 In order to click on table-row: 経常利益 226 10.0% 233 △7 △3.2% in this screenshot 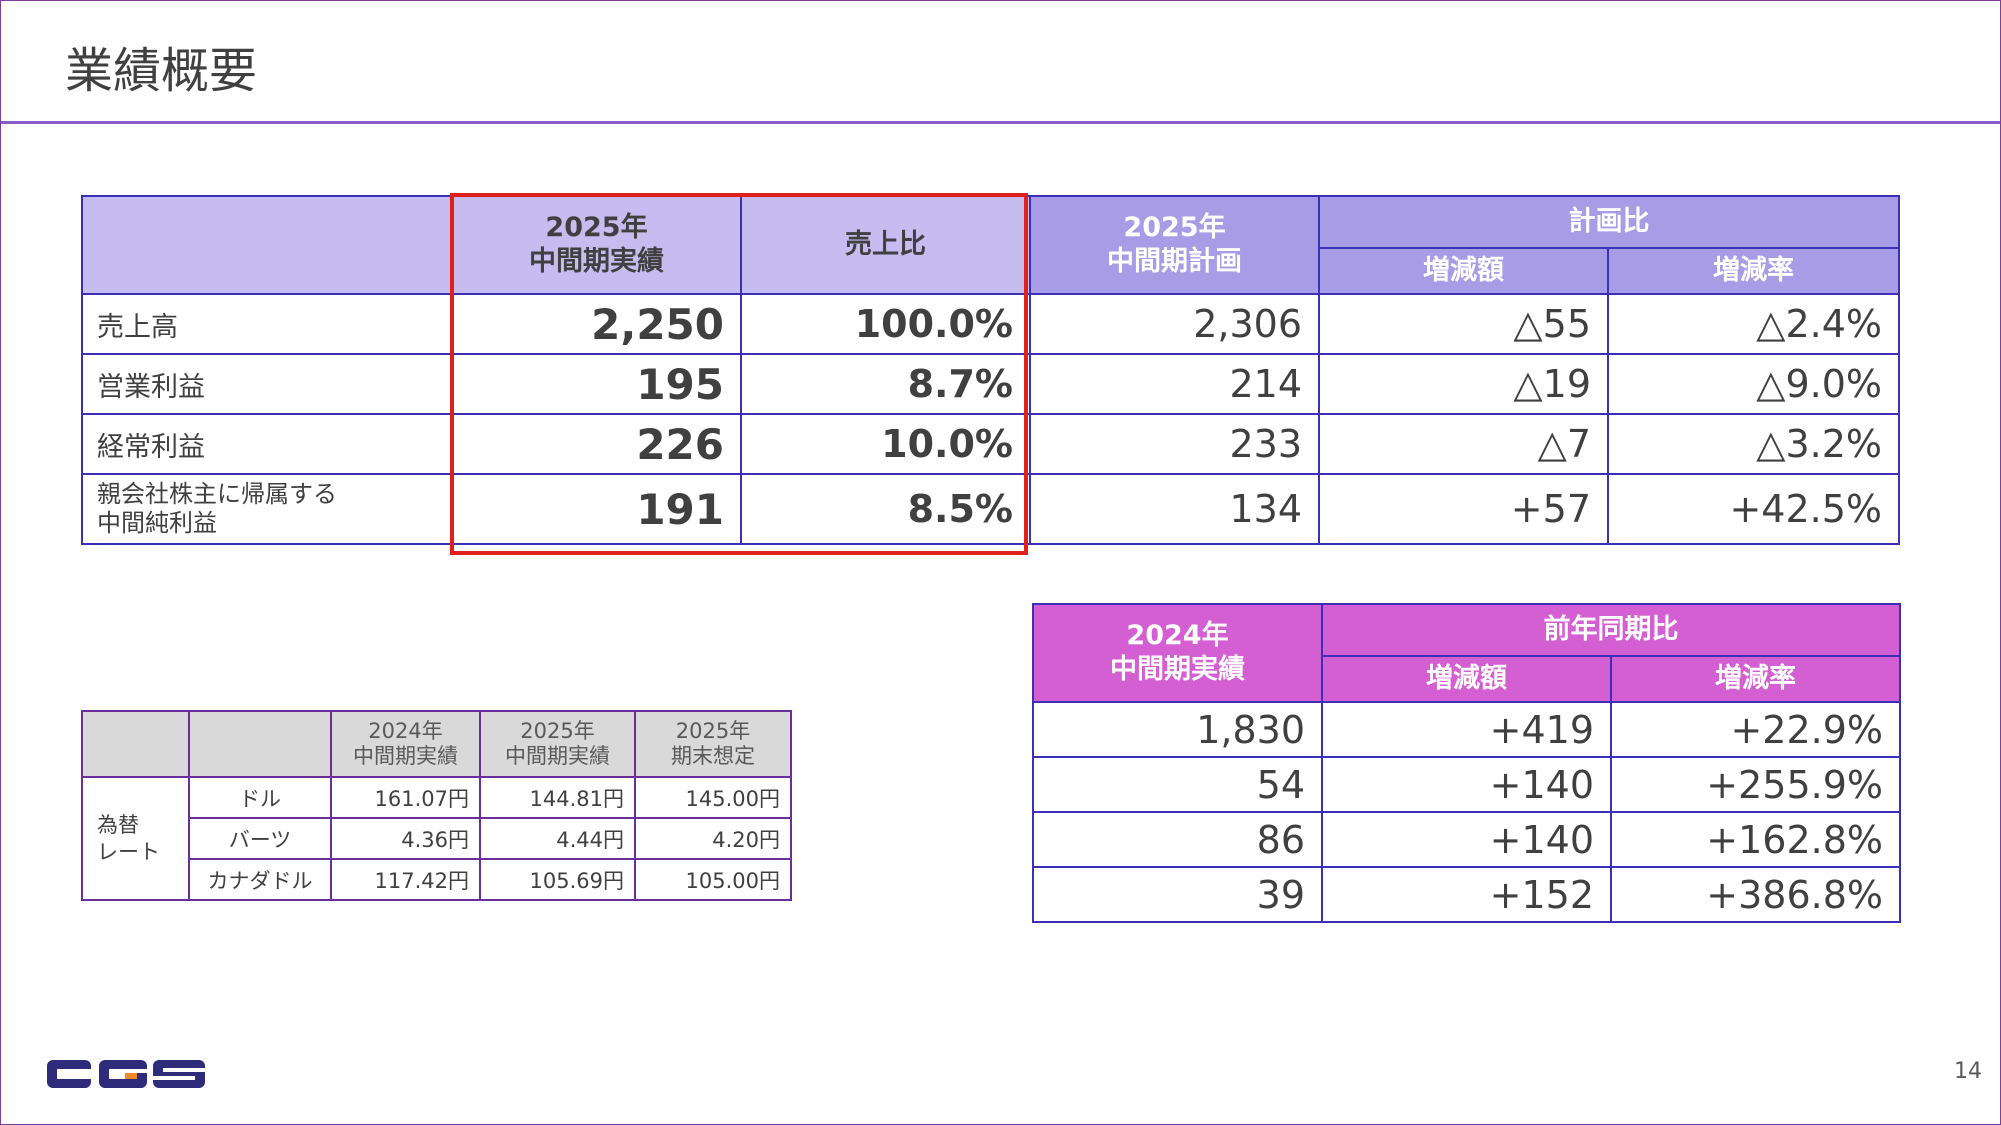, I will do `click(990, 444)`.